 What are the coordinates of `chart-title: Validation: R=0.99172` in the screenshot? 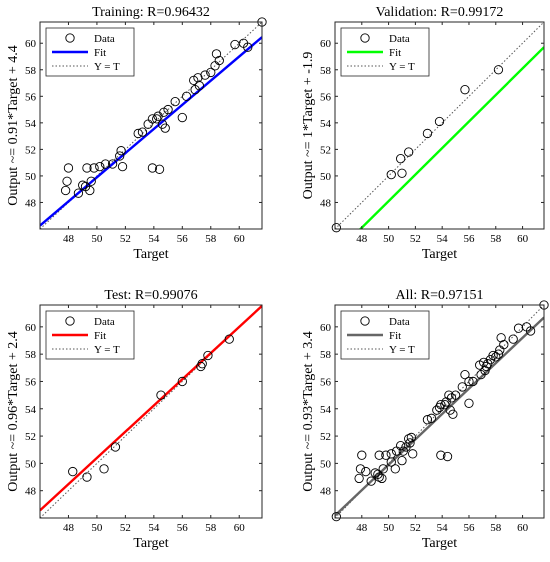 It's located at (440, 12).